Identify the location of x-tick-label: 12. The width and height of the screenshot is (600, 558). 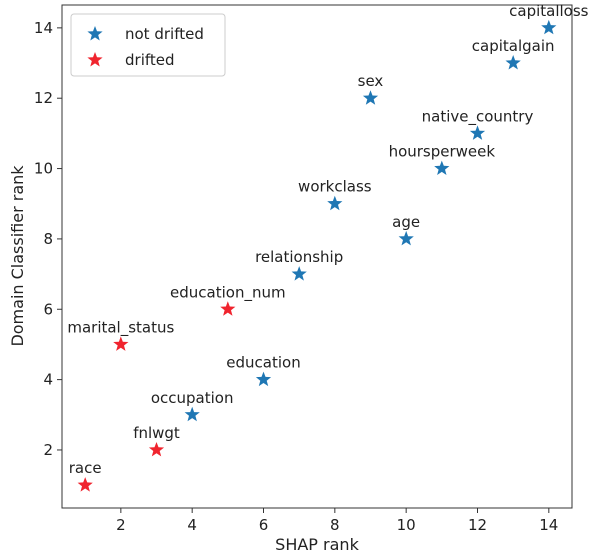
(477, 525).